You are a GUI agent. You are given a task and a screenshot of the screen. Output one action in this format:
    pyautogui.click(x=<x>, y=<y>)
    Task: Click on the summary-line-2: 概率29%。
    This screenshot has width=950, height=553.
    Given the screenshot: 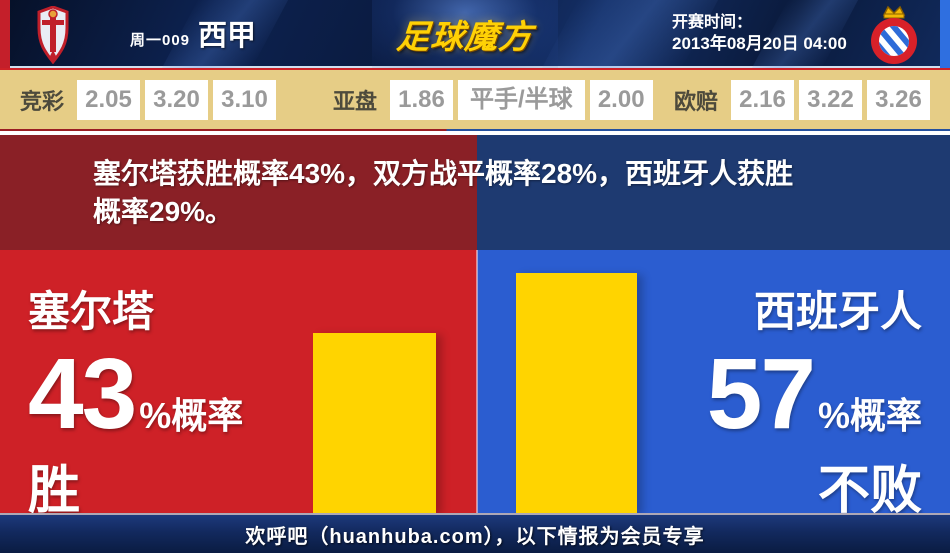 What is the action you would take?
    pyautogui.click(x=163, y=211)
    